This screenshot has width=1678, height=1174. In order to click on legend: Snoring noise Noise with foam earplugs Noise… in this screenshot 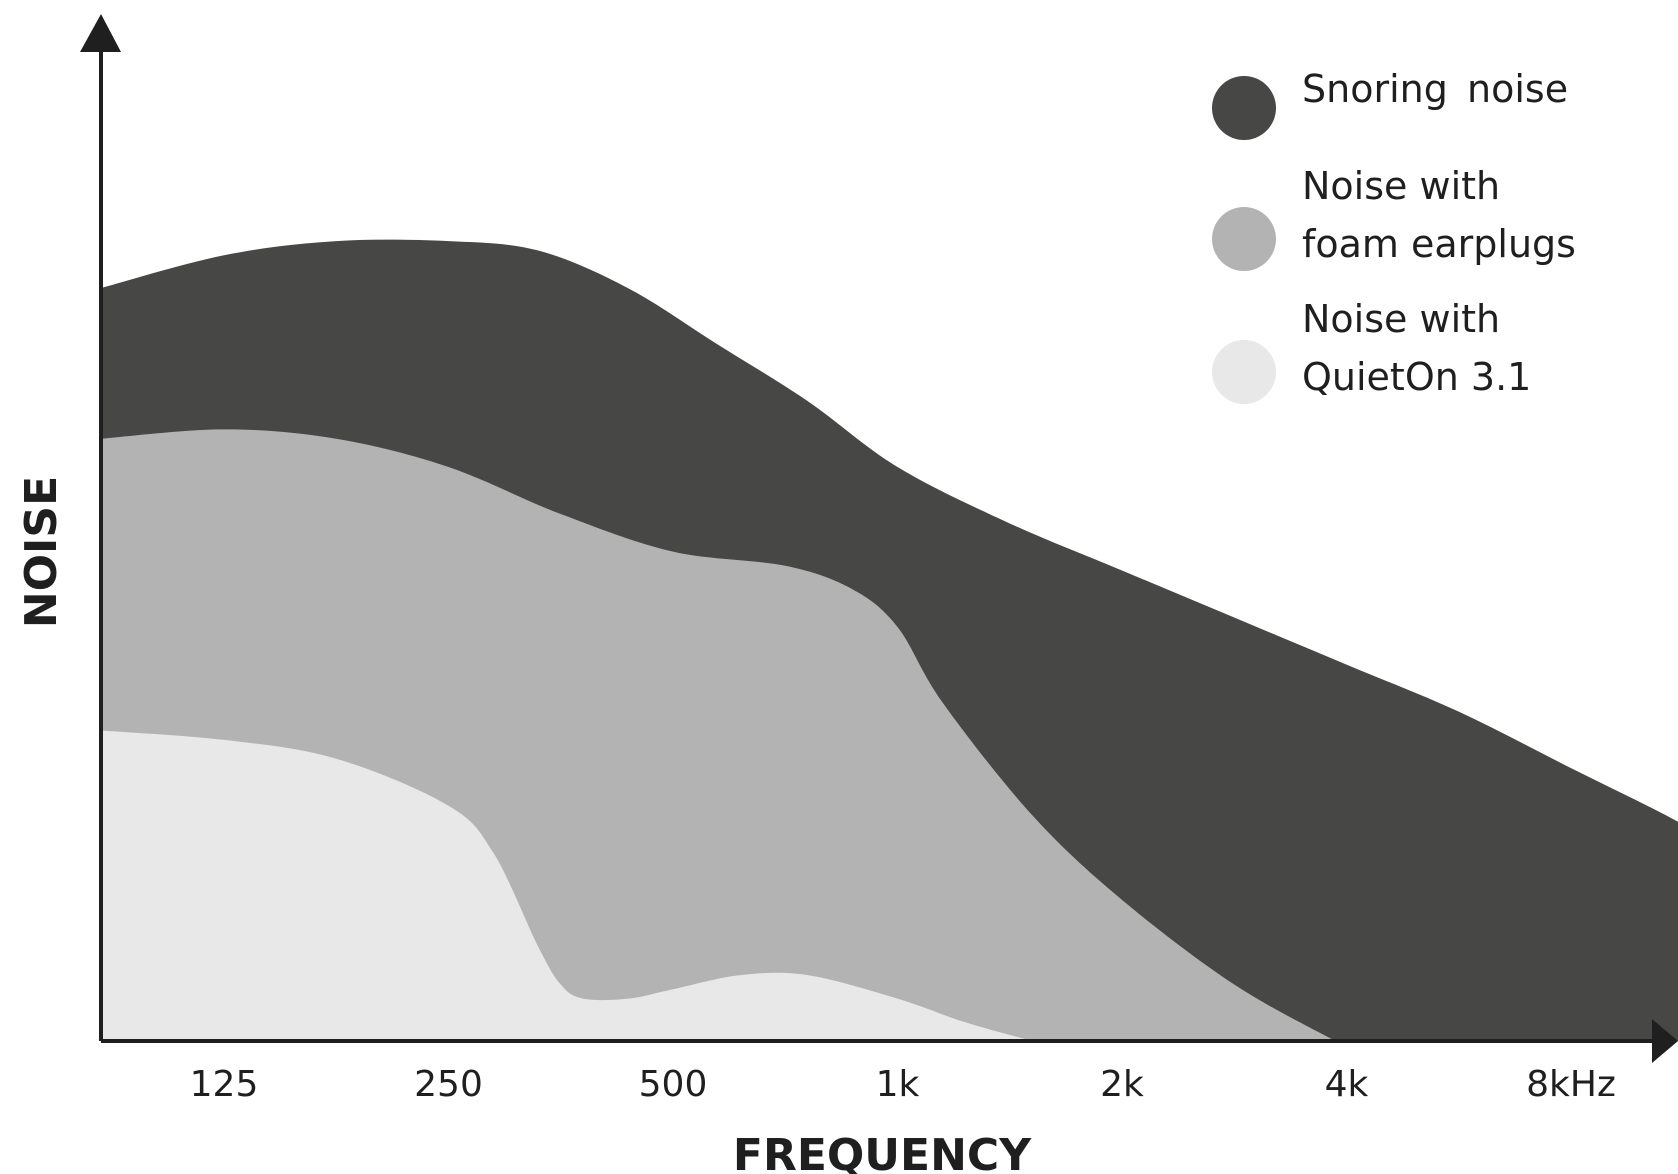, I will do `click(1394, 235)`.